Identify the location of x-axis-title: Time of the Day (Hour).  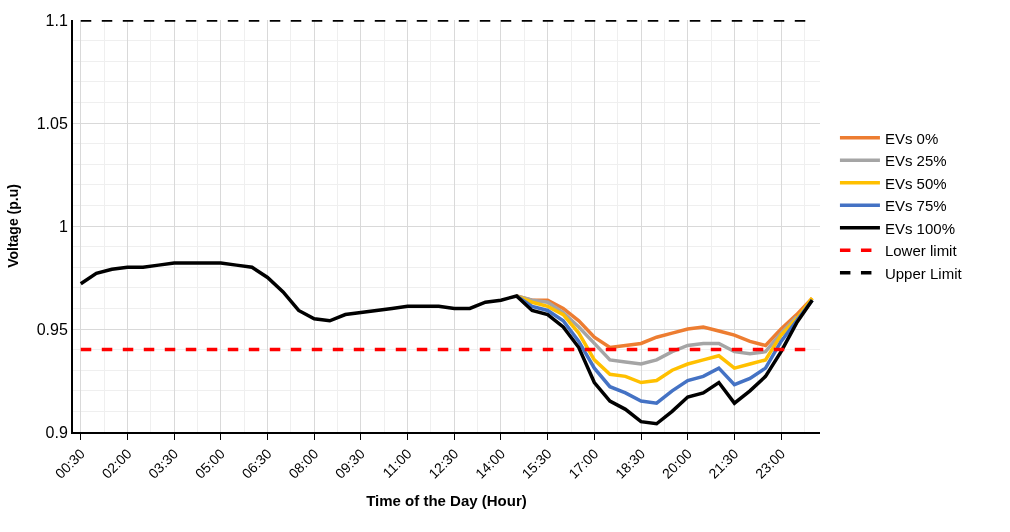
(446, 501).